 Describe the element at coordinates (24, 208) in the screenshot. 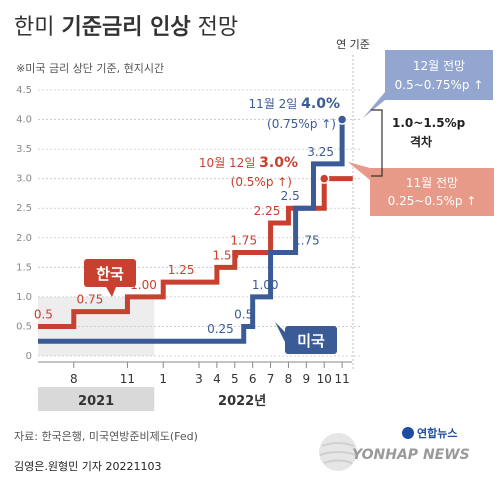

I see `y-tick-label: 2.5` at that location.